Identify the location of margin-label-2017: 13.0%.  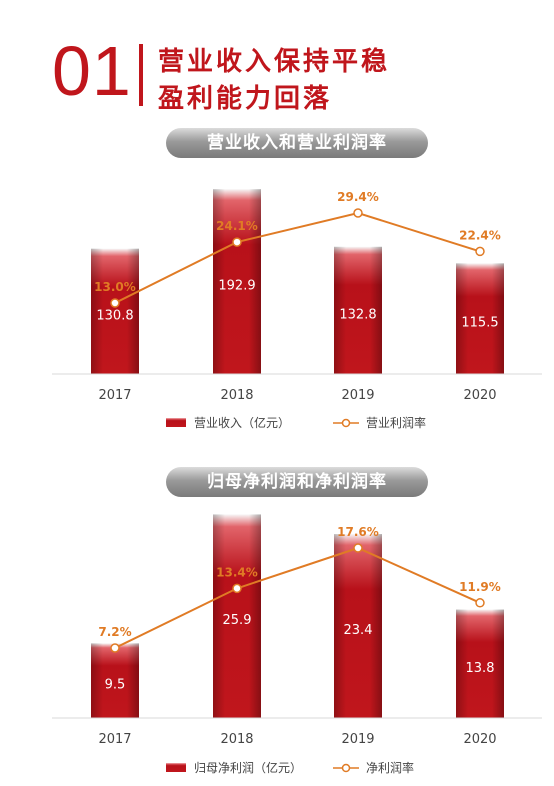
(115, 287).